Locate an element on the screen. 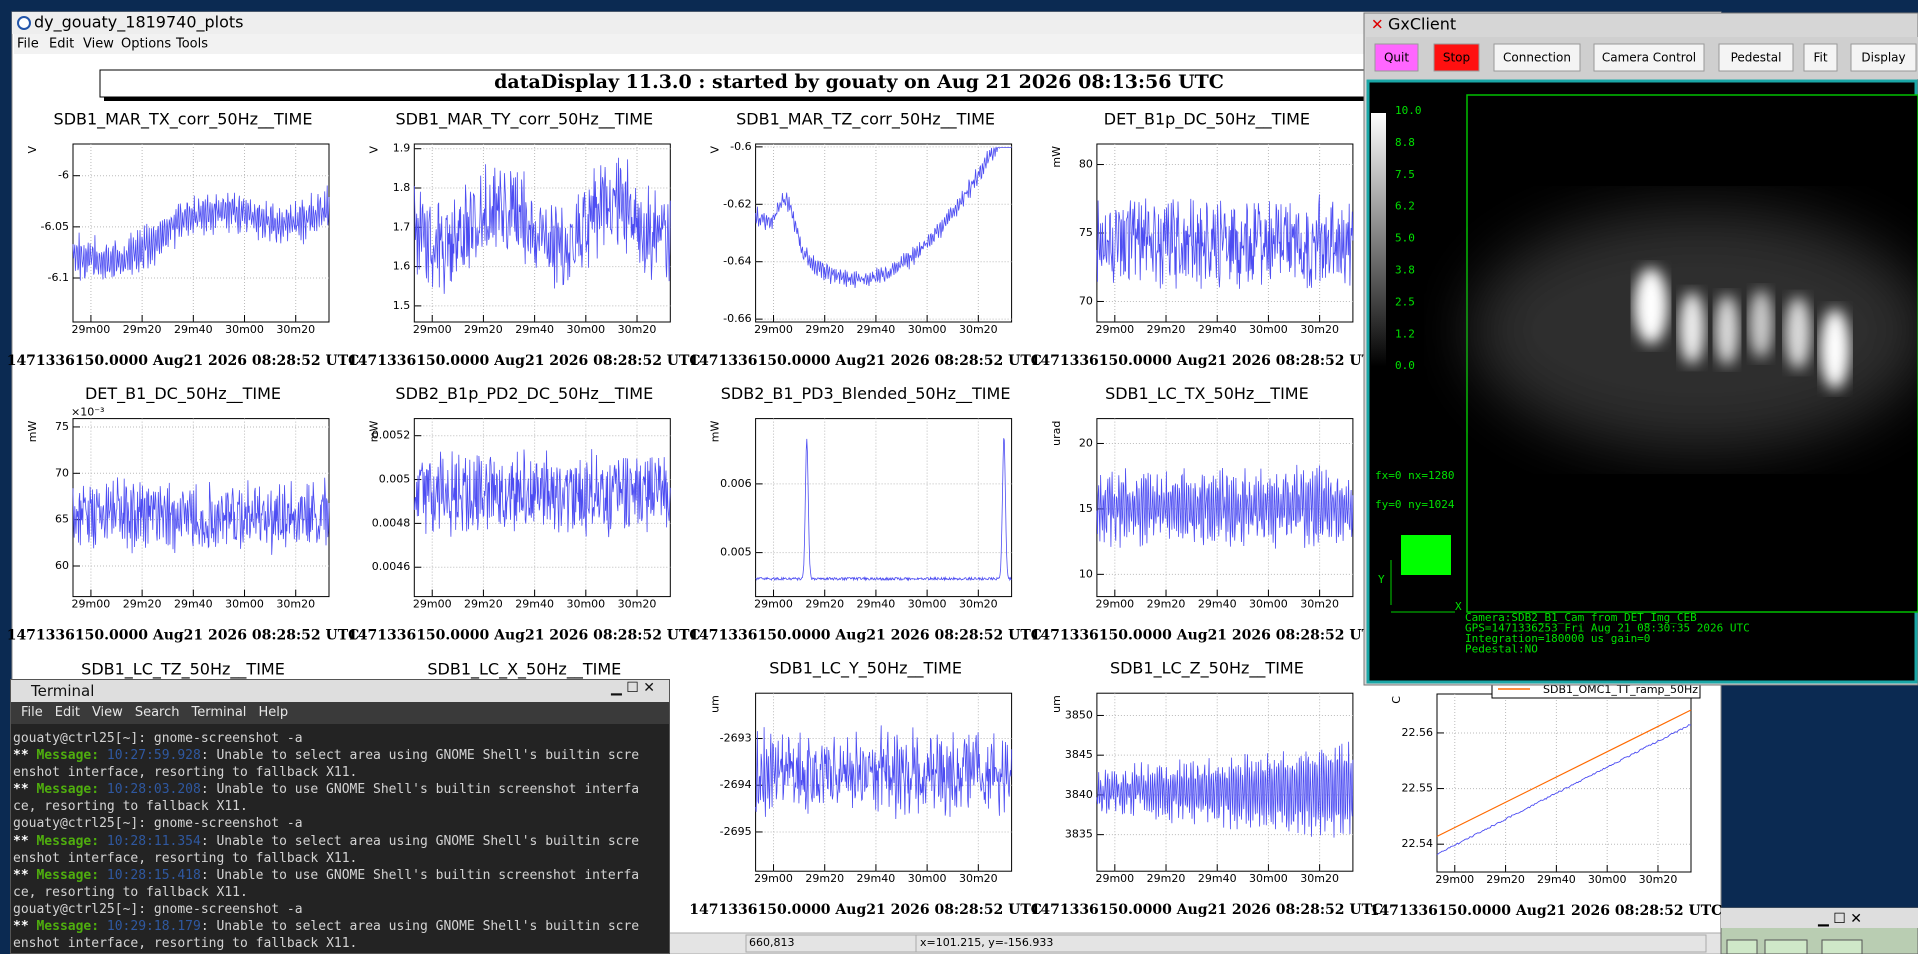  button-label: Pedestal is located at coordinates (1756, 58).